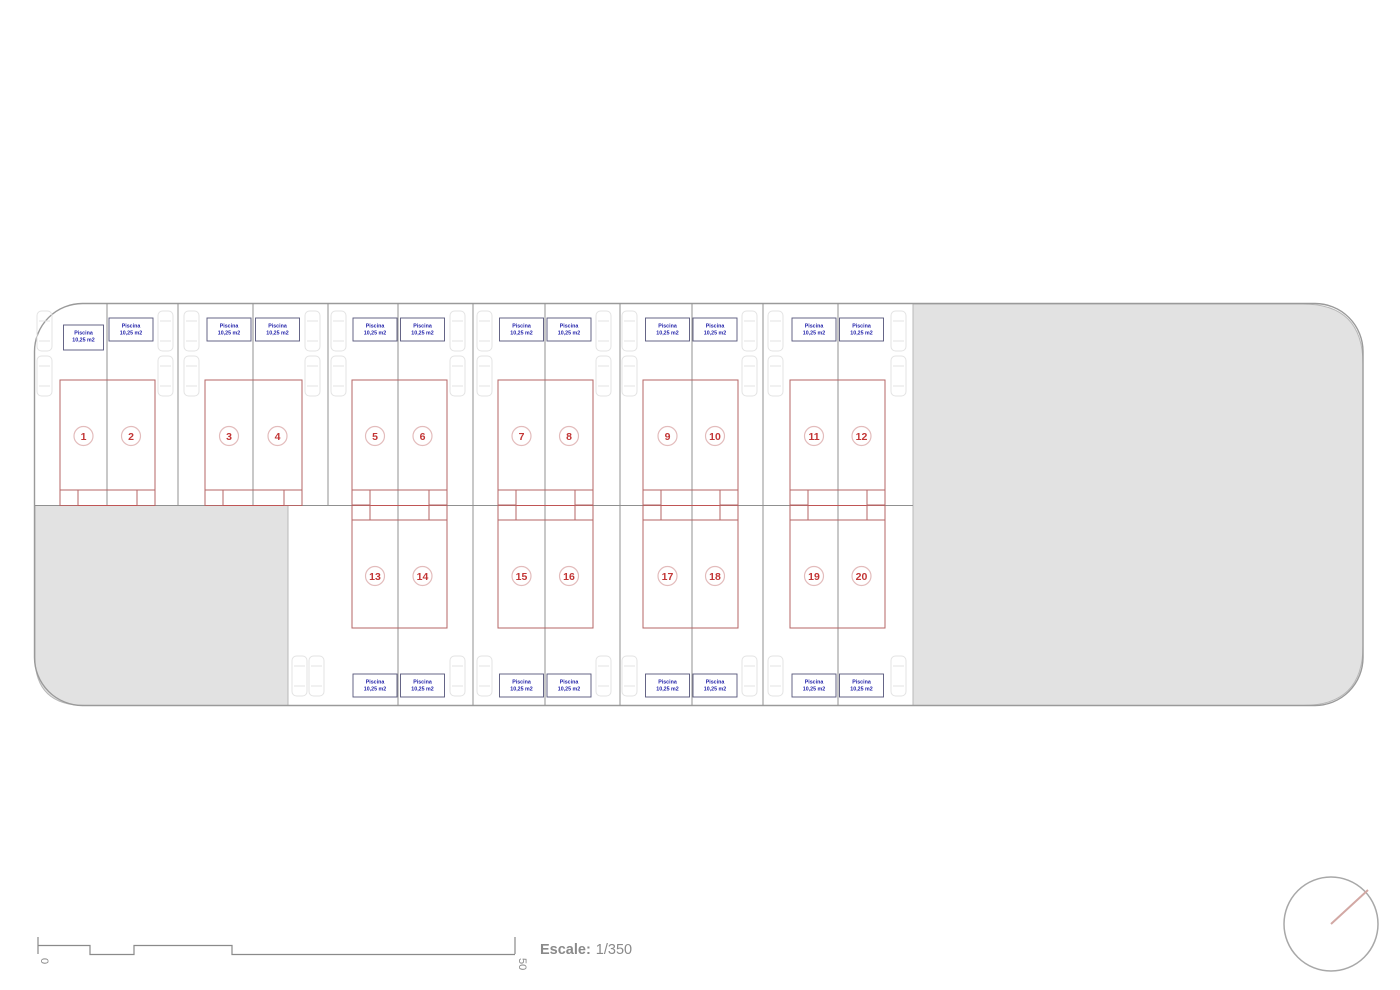  I want to click on common-area-right, so click(1138, 504).